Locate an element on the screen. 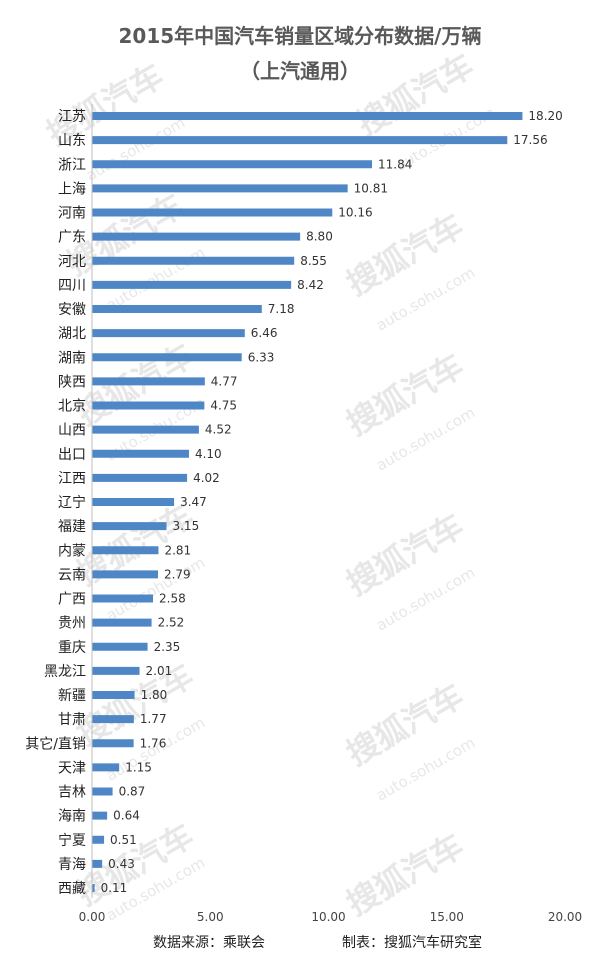  value-label: 6.33 is located at coordinates (261, 357).